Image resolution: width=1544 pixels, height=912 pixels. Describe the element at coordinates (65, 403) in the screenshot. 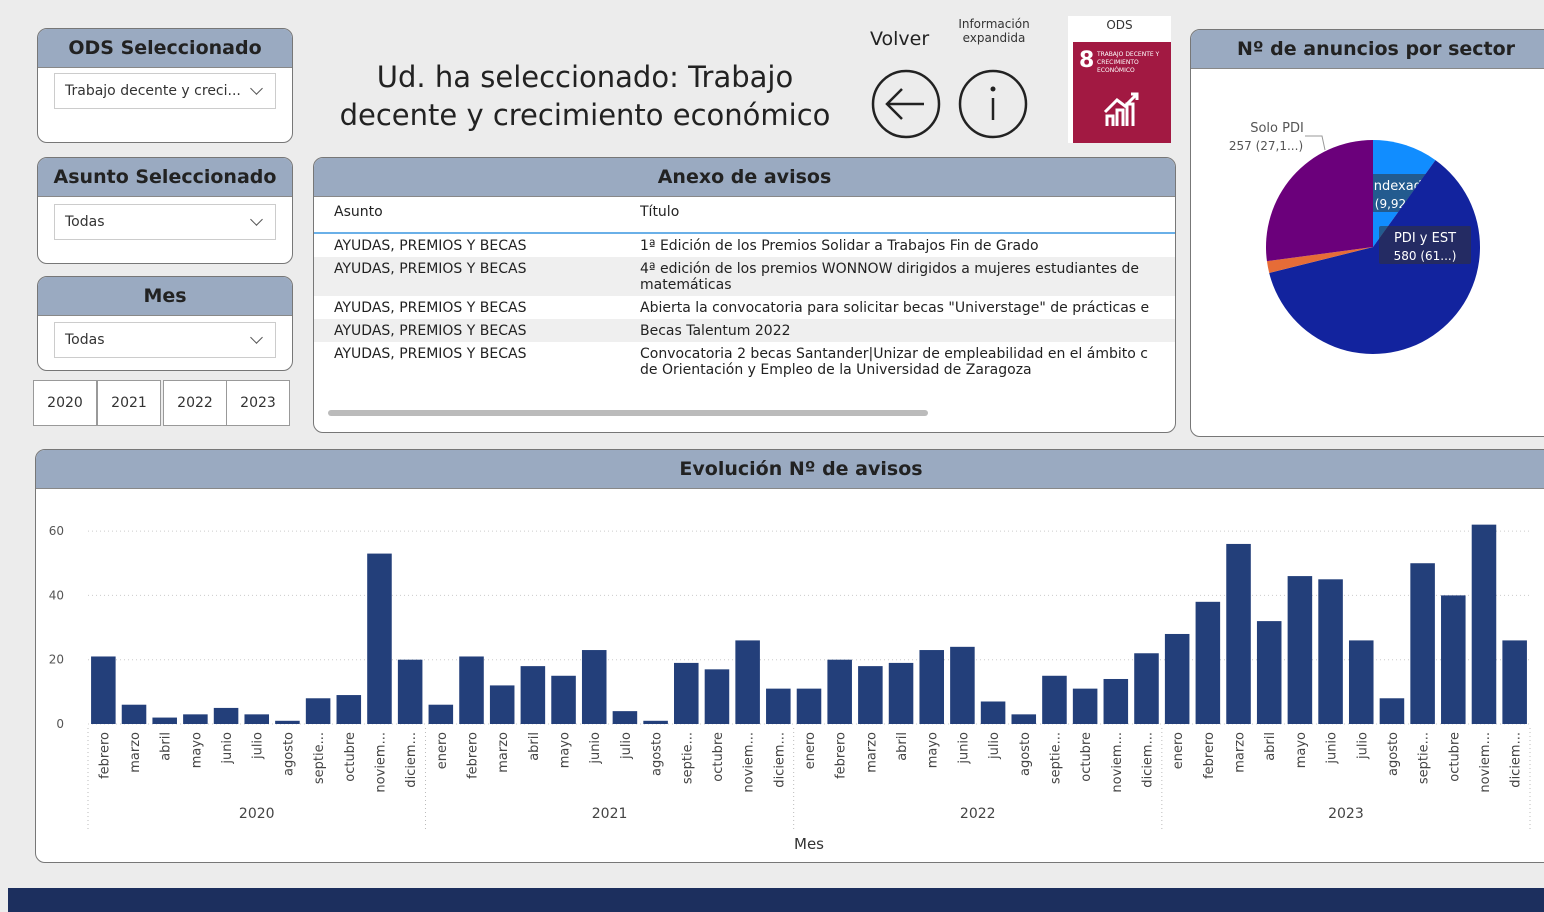

I see `year-button: 2020` at that location.